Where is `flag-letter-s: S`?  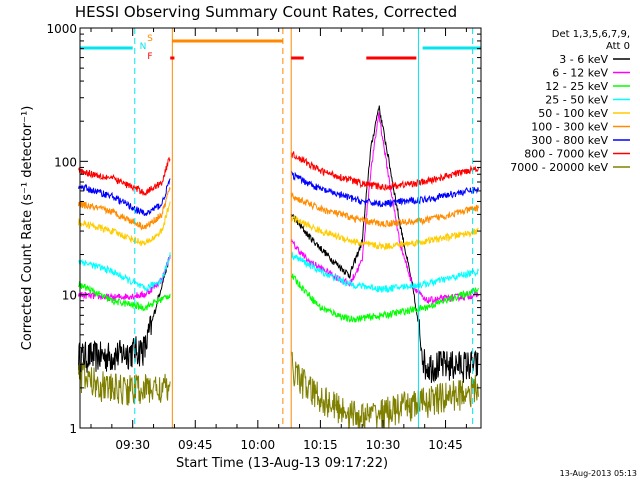
flag-letter-s: S is located at coordinates (150, 39).